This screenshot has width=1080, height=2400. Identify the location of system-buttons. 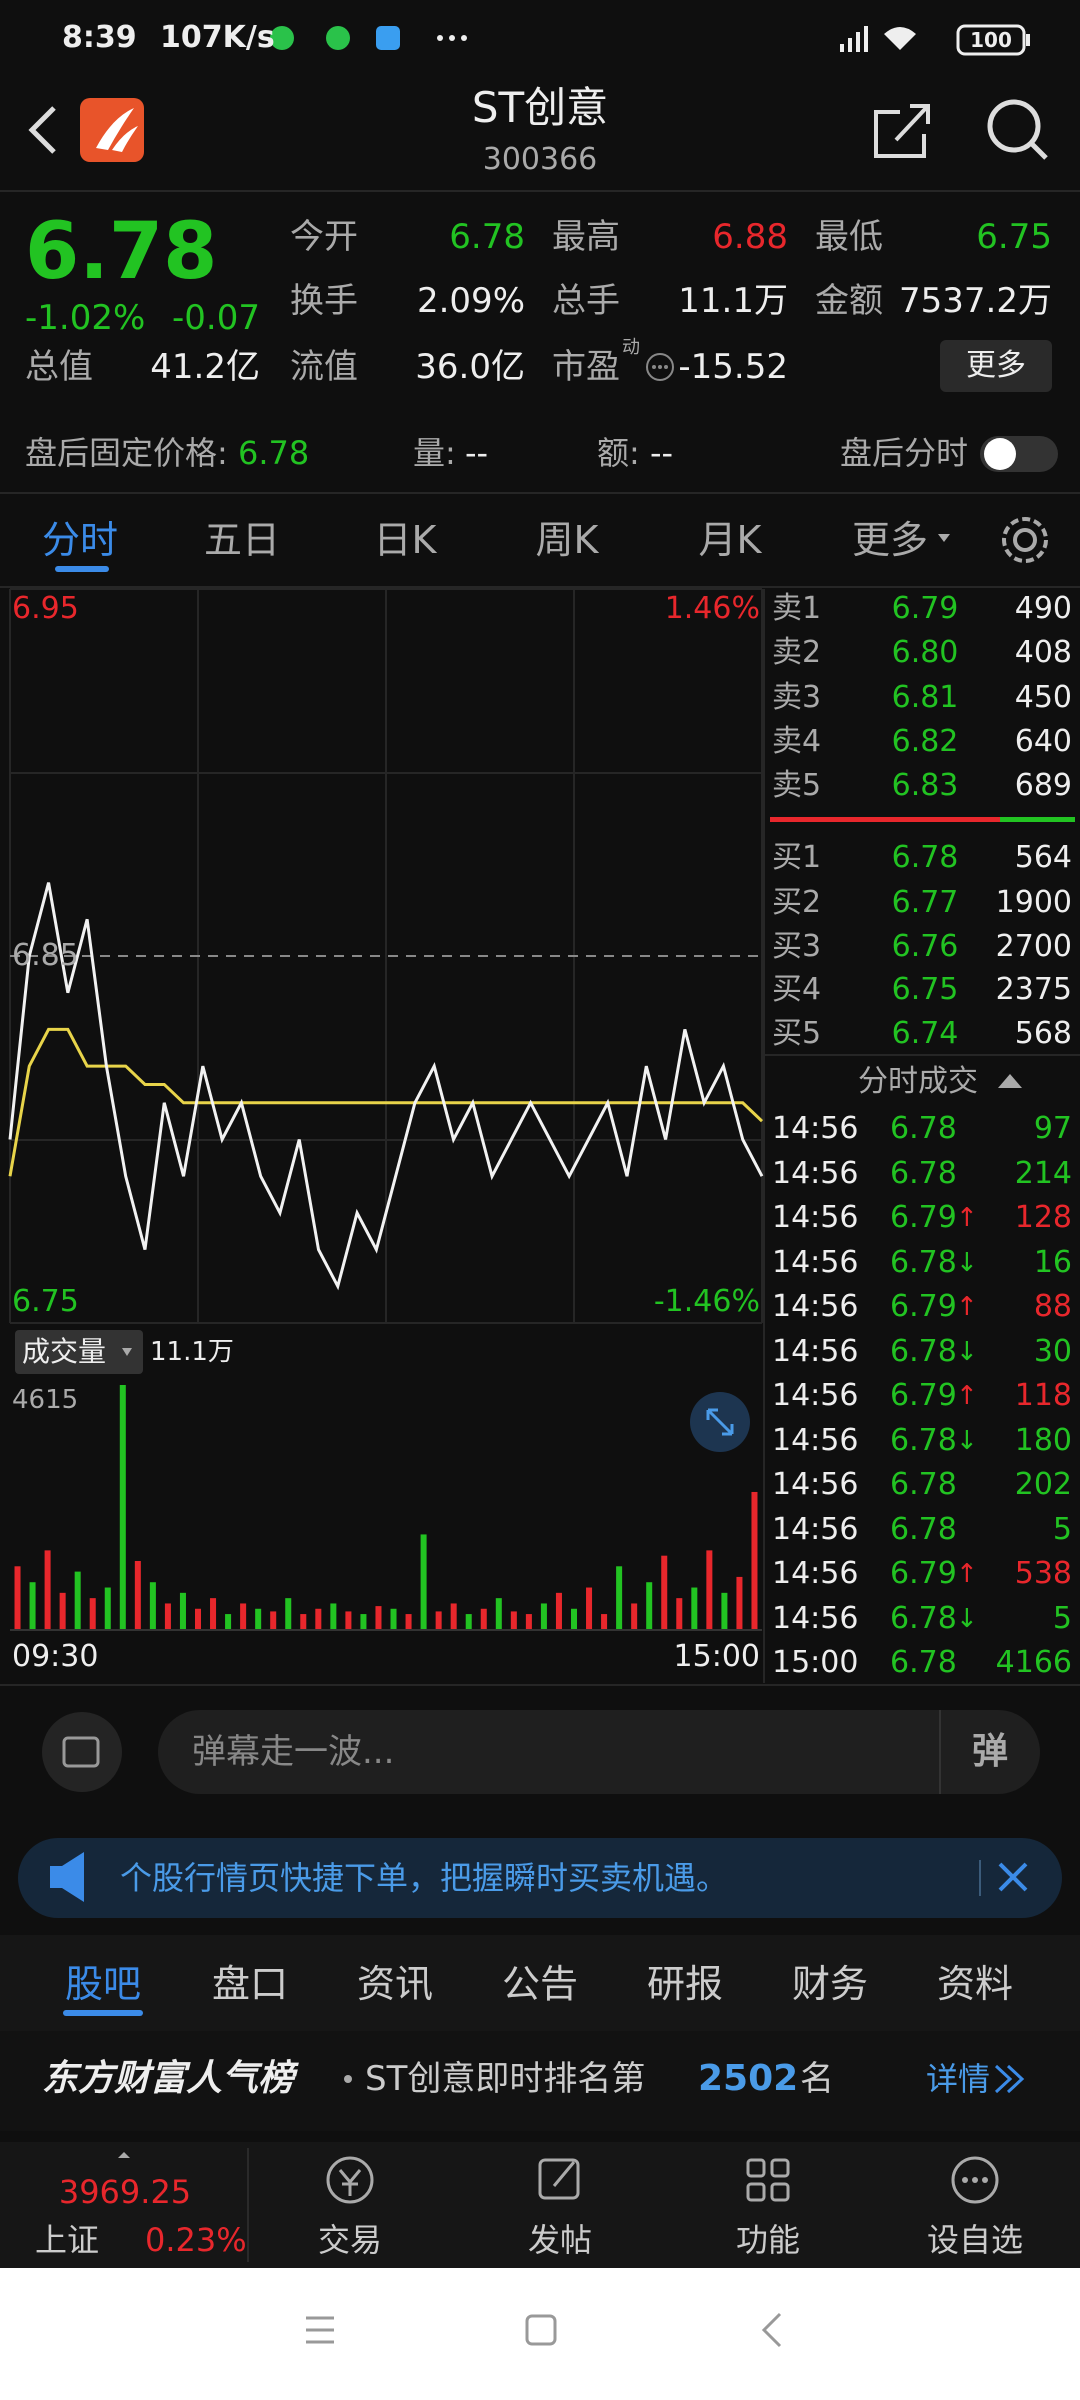
(544, 2330).